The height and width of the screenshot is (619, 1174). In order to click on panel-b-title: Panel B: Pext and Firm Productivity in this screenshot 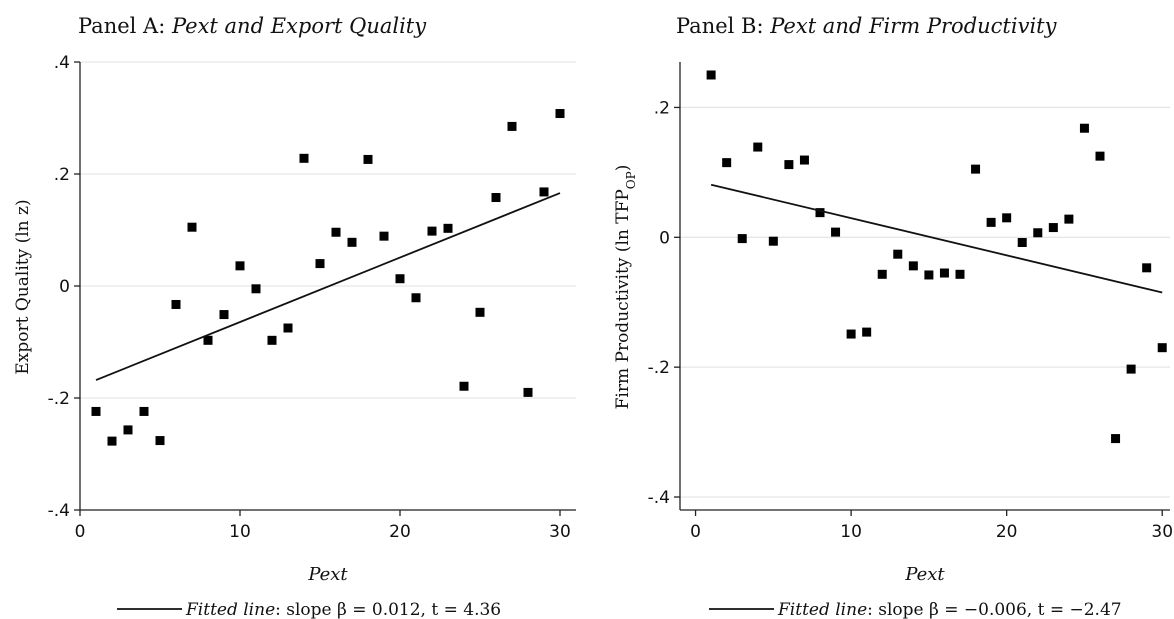, I will do `click(867, 26)`.